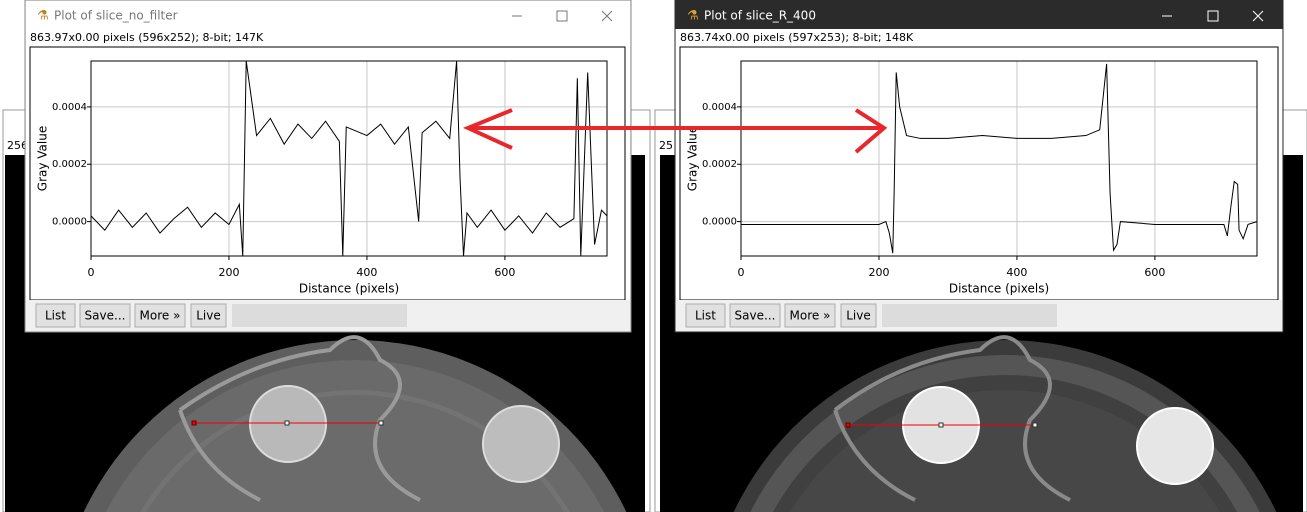 The height and width of the screenshot is (512, 1307). I want to click on window-info: 25, so click(666, 145).